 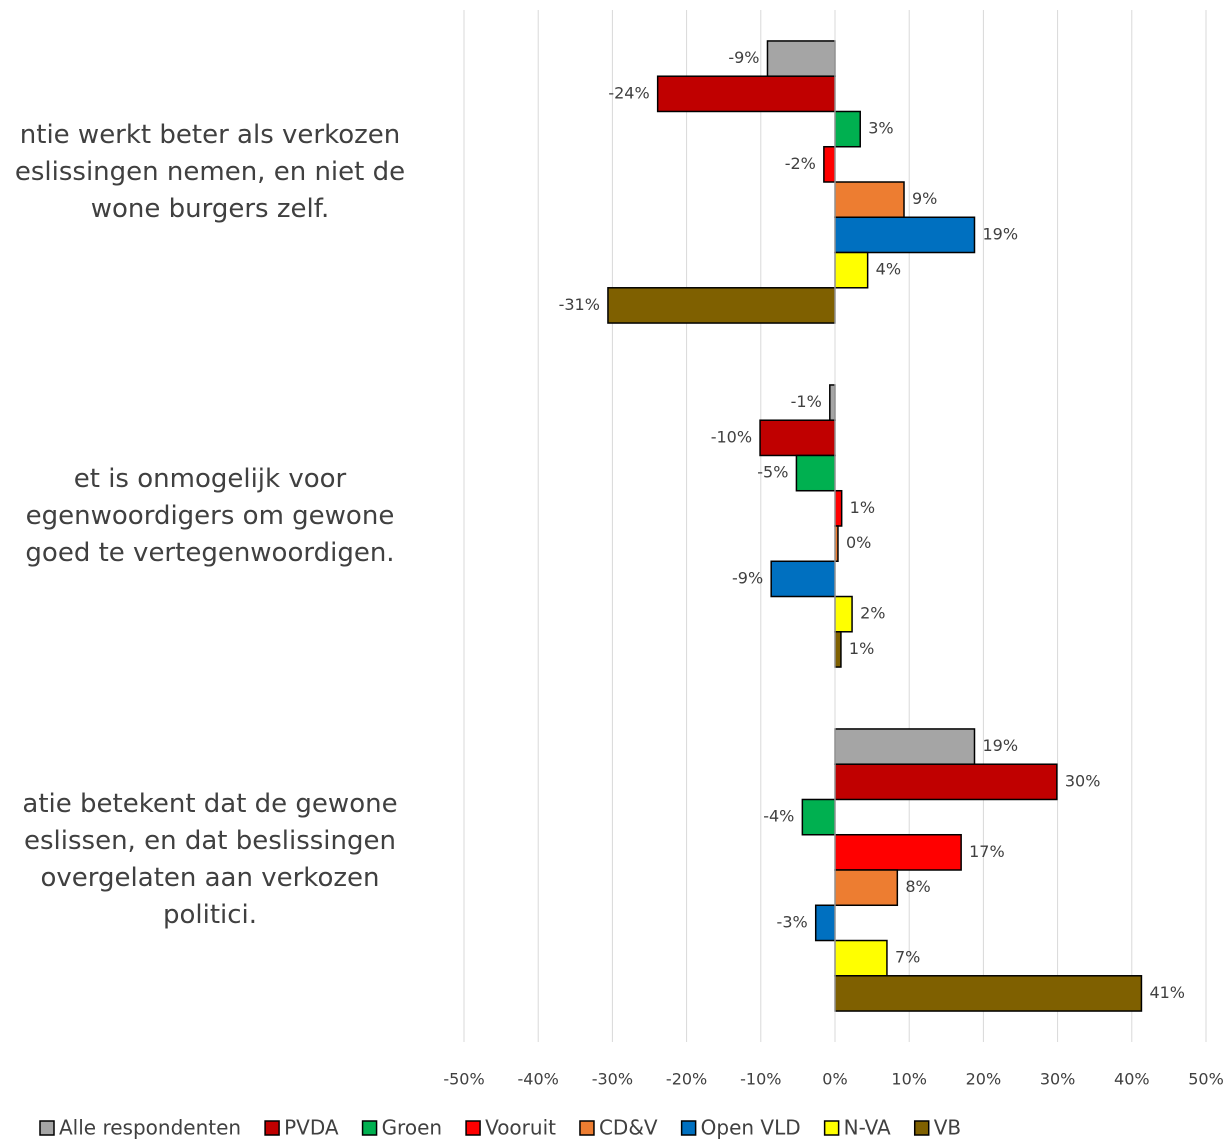 What do you see at coordinates (907, 957) in the screenshot?
I see `value-label: 7%` at bounding box center [907, 957].